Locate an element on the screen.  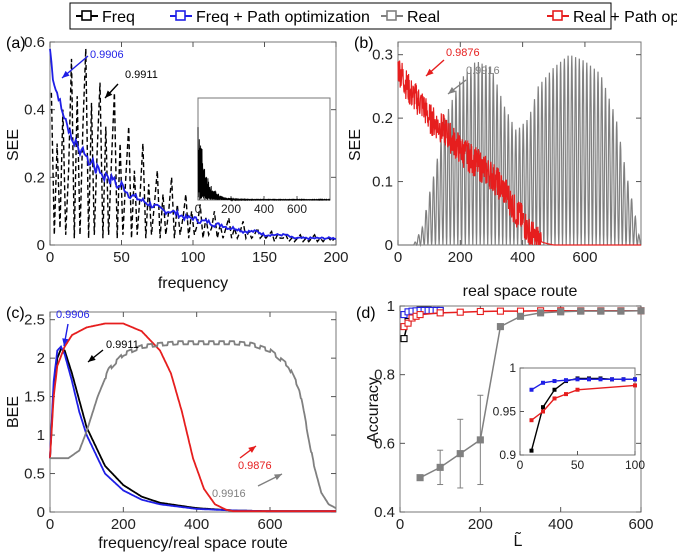
panel-label-d: (d) is located at coordinates (366, 313).